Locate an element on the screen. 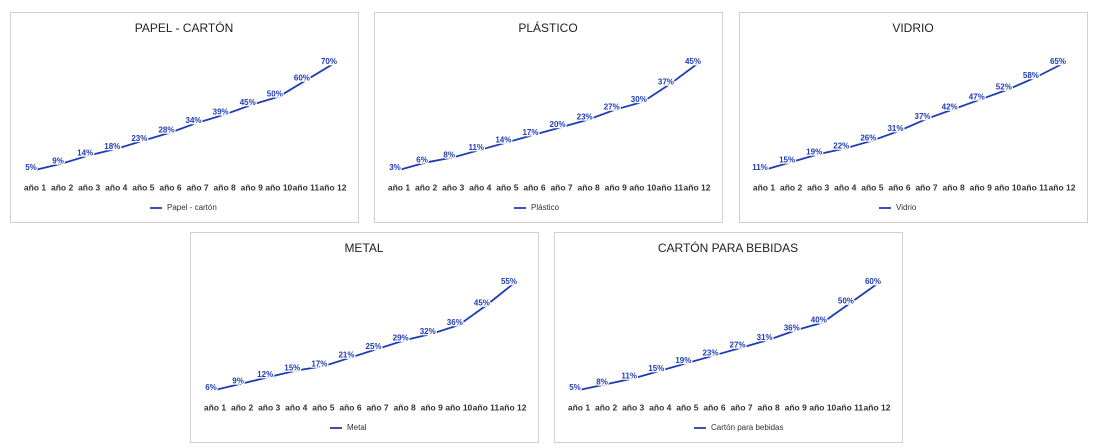 The width and height of the screenshot is (1104, 448). data-label: 14% is located at coordinates (85, 152).